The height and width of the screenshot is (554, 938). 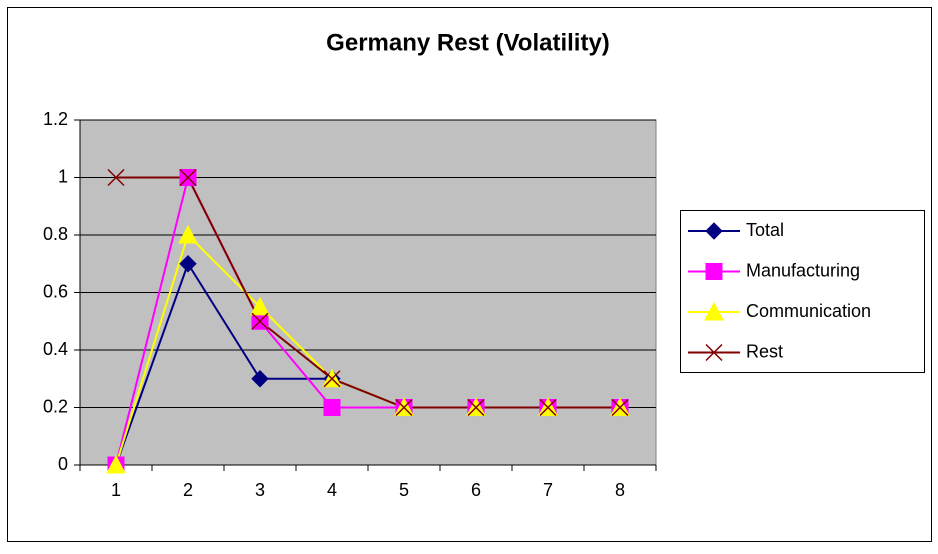 I want to click on x-tick-label: 5, so click(x=404, y=490).